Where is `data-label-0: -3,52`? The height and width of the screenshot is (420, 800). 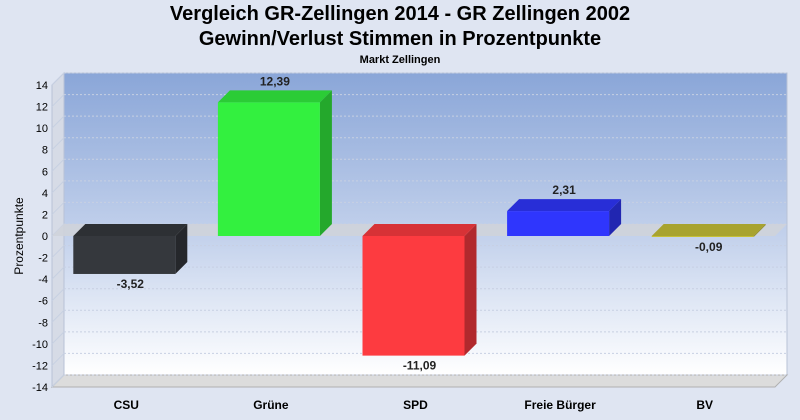
data-label-0: -3,52 is located at coordinates (131, 284).